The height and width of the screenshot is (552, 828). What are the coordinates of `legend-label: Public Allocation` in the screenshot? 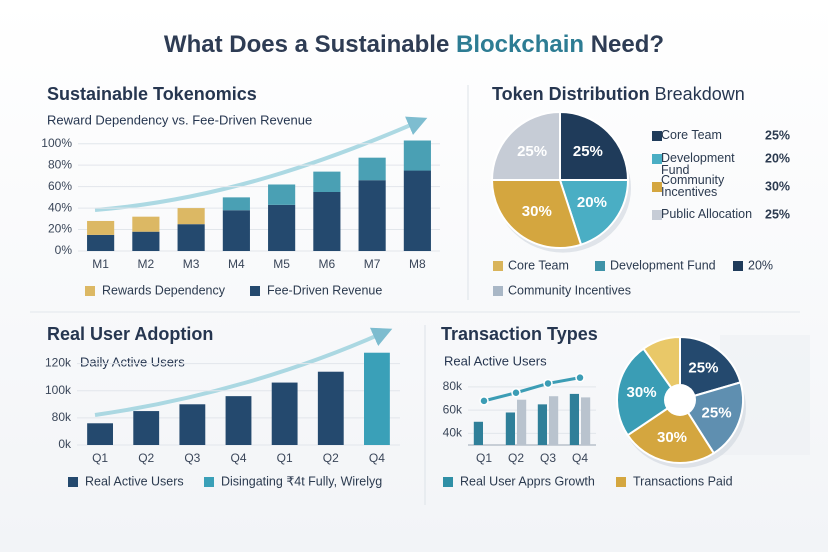 It's located at (706, 214).